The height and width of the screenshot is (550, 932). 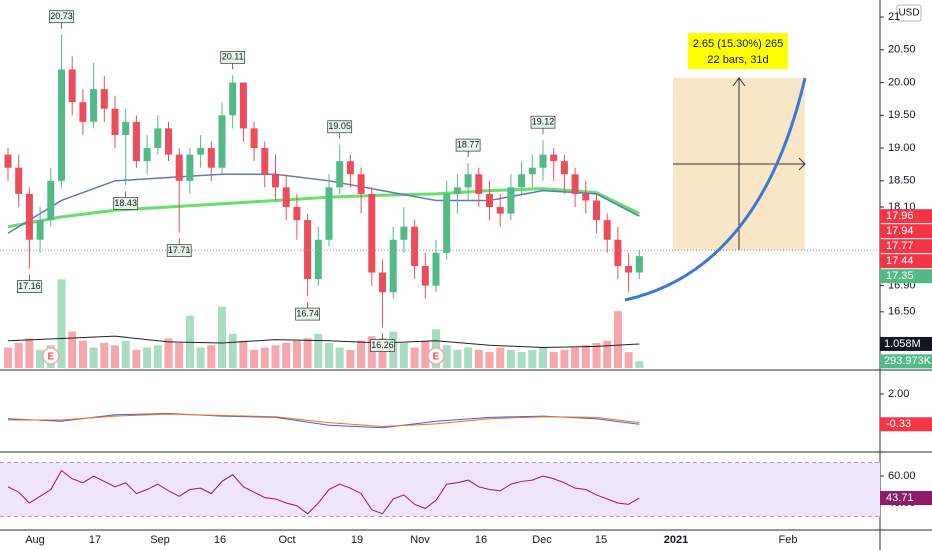 I want to click on annotation-label: 16.26, so click(x=382, y=345).